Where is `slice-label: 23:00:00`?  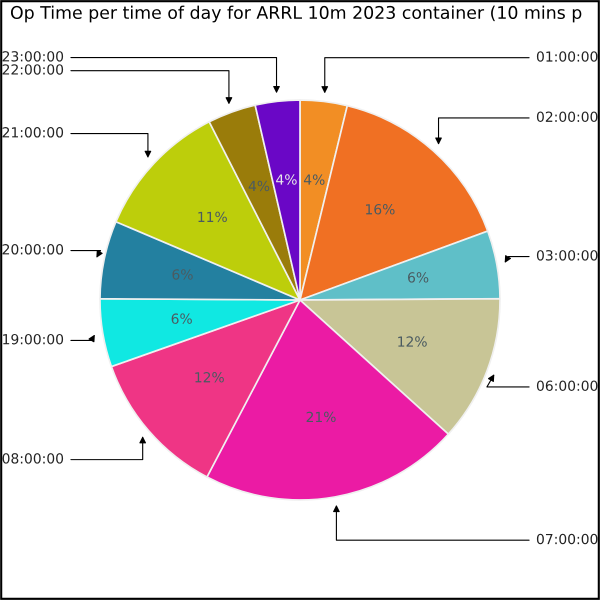
slice-label: 23:00:00 is located at coordinates (33, 56).